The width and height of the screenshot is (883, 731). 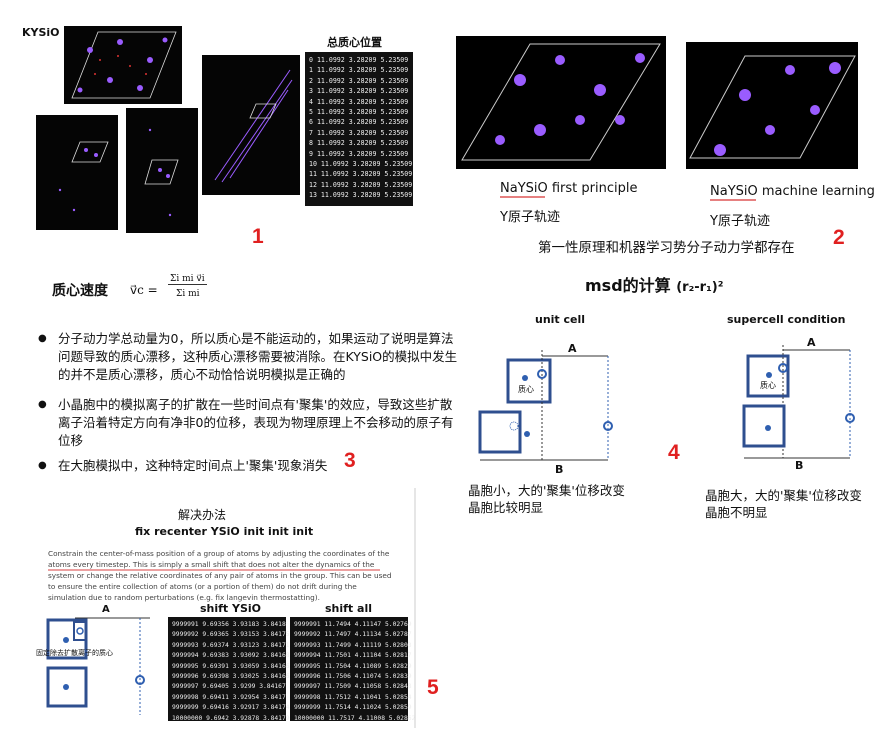 What do you see at coordinates (736, 512) in the screenshot?
I see `caption-line: 晶胞不明显` at bounding box center [736, 512].